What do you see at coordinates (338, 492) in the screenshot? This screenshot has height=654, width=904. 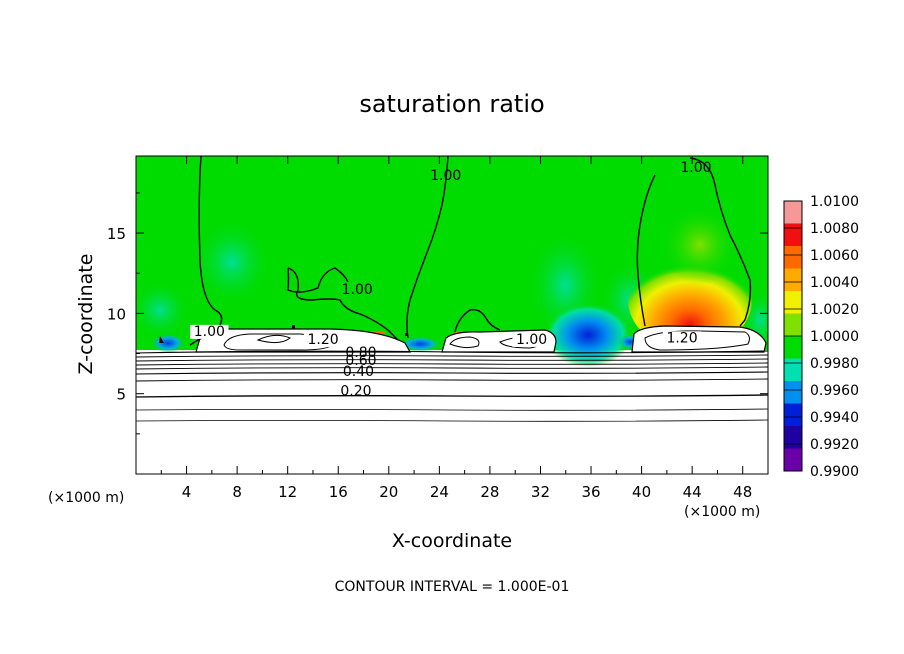 I see `x-tick-label: 16` at bounding box center [338, 492].